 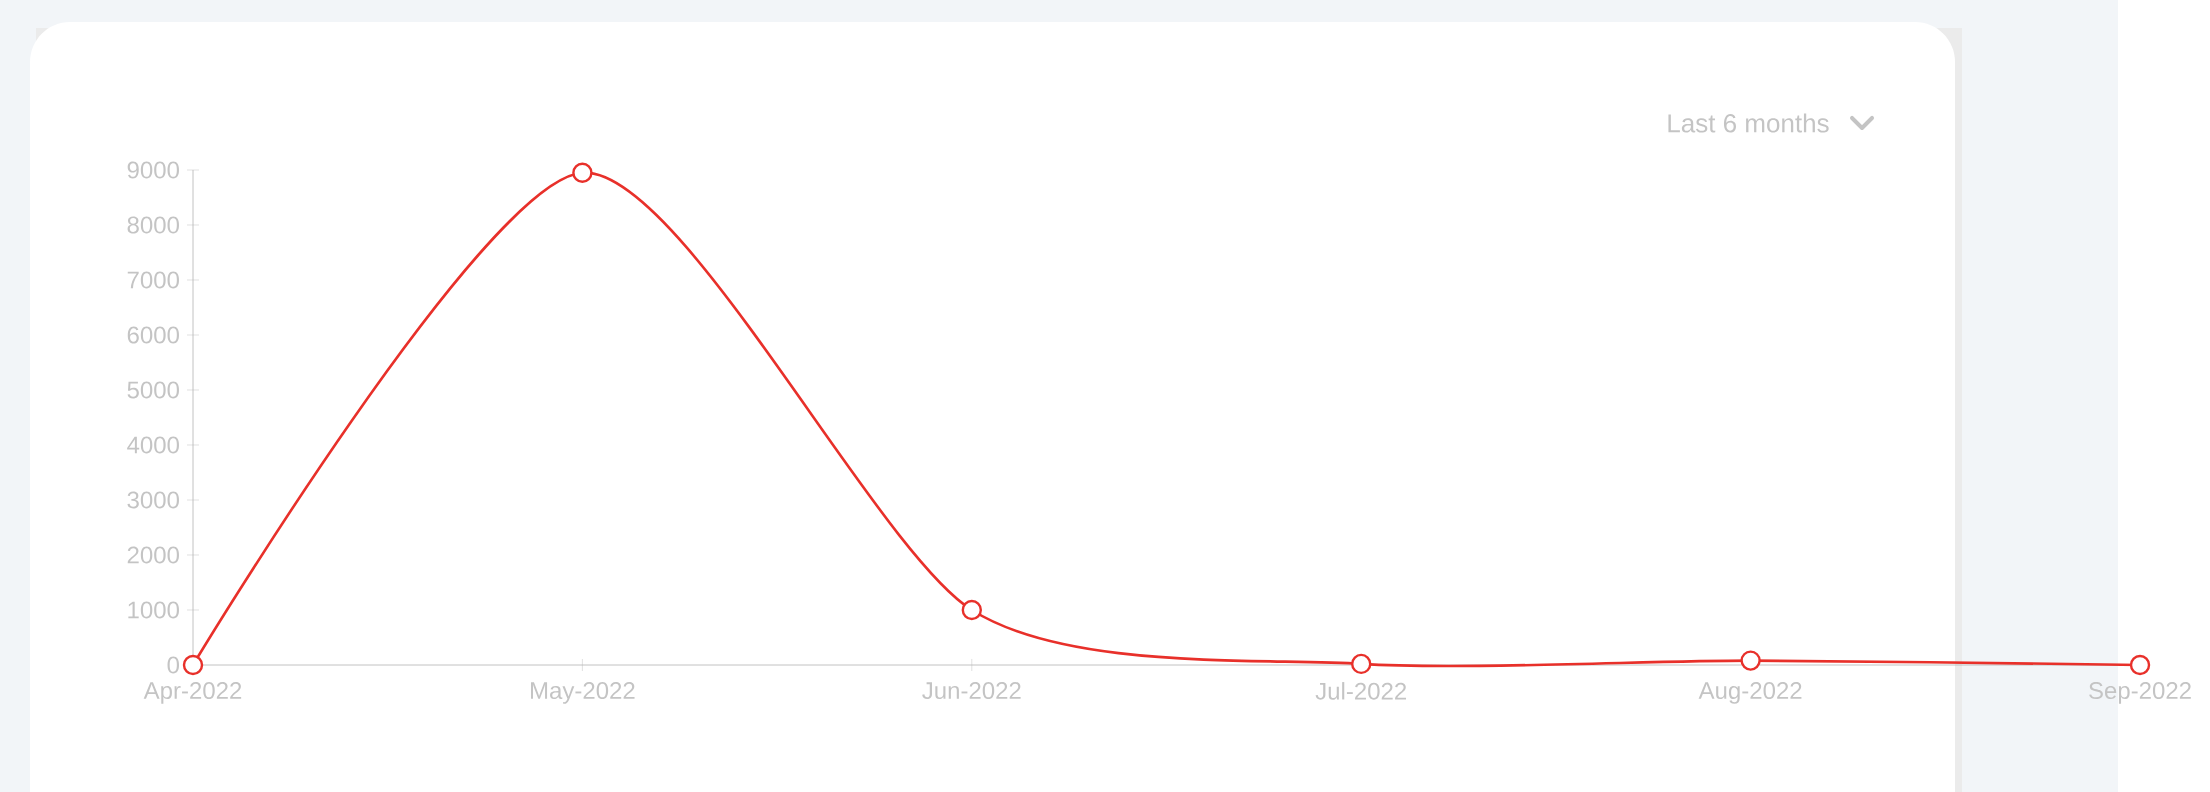 I want to click on text: Last 6 months, so click(x=1748, y=123).